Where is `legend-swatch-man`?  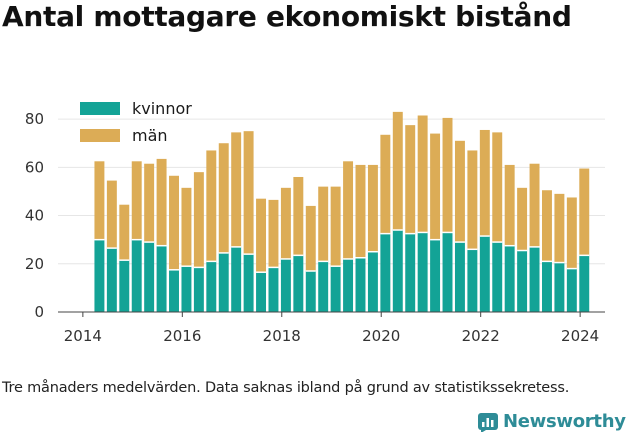 legend-swatch-man is located at coordinates (100, 135).